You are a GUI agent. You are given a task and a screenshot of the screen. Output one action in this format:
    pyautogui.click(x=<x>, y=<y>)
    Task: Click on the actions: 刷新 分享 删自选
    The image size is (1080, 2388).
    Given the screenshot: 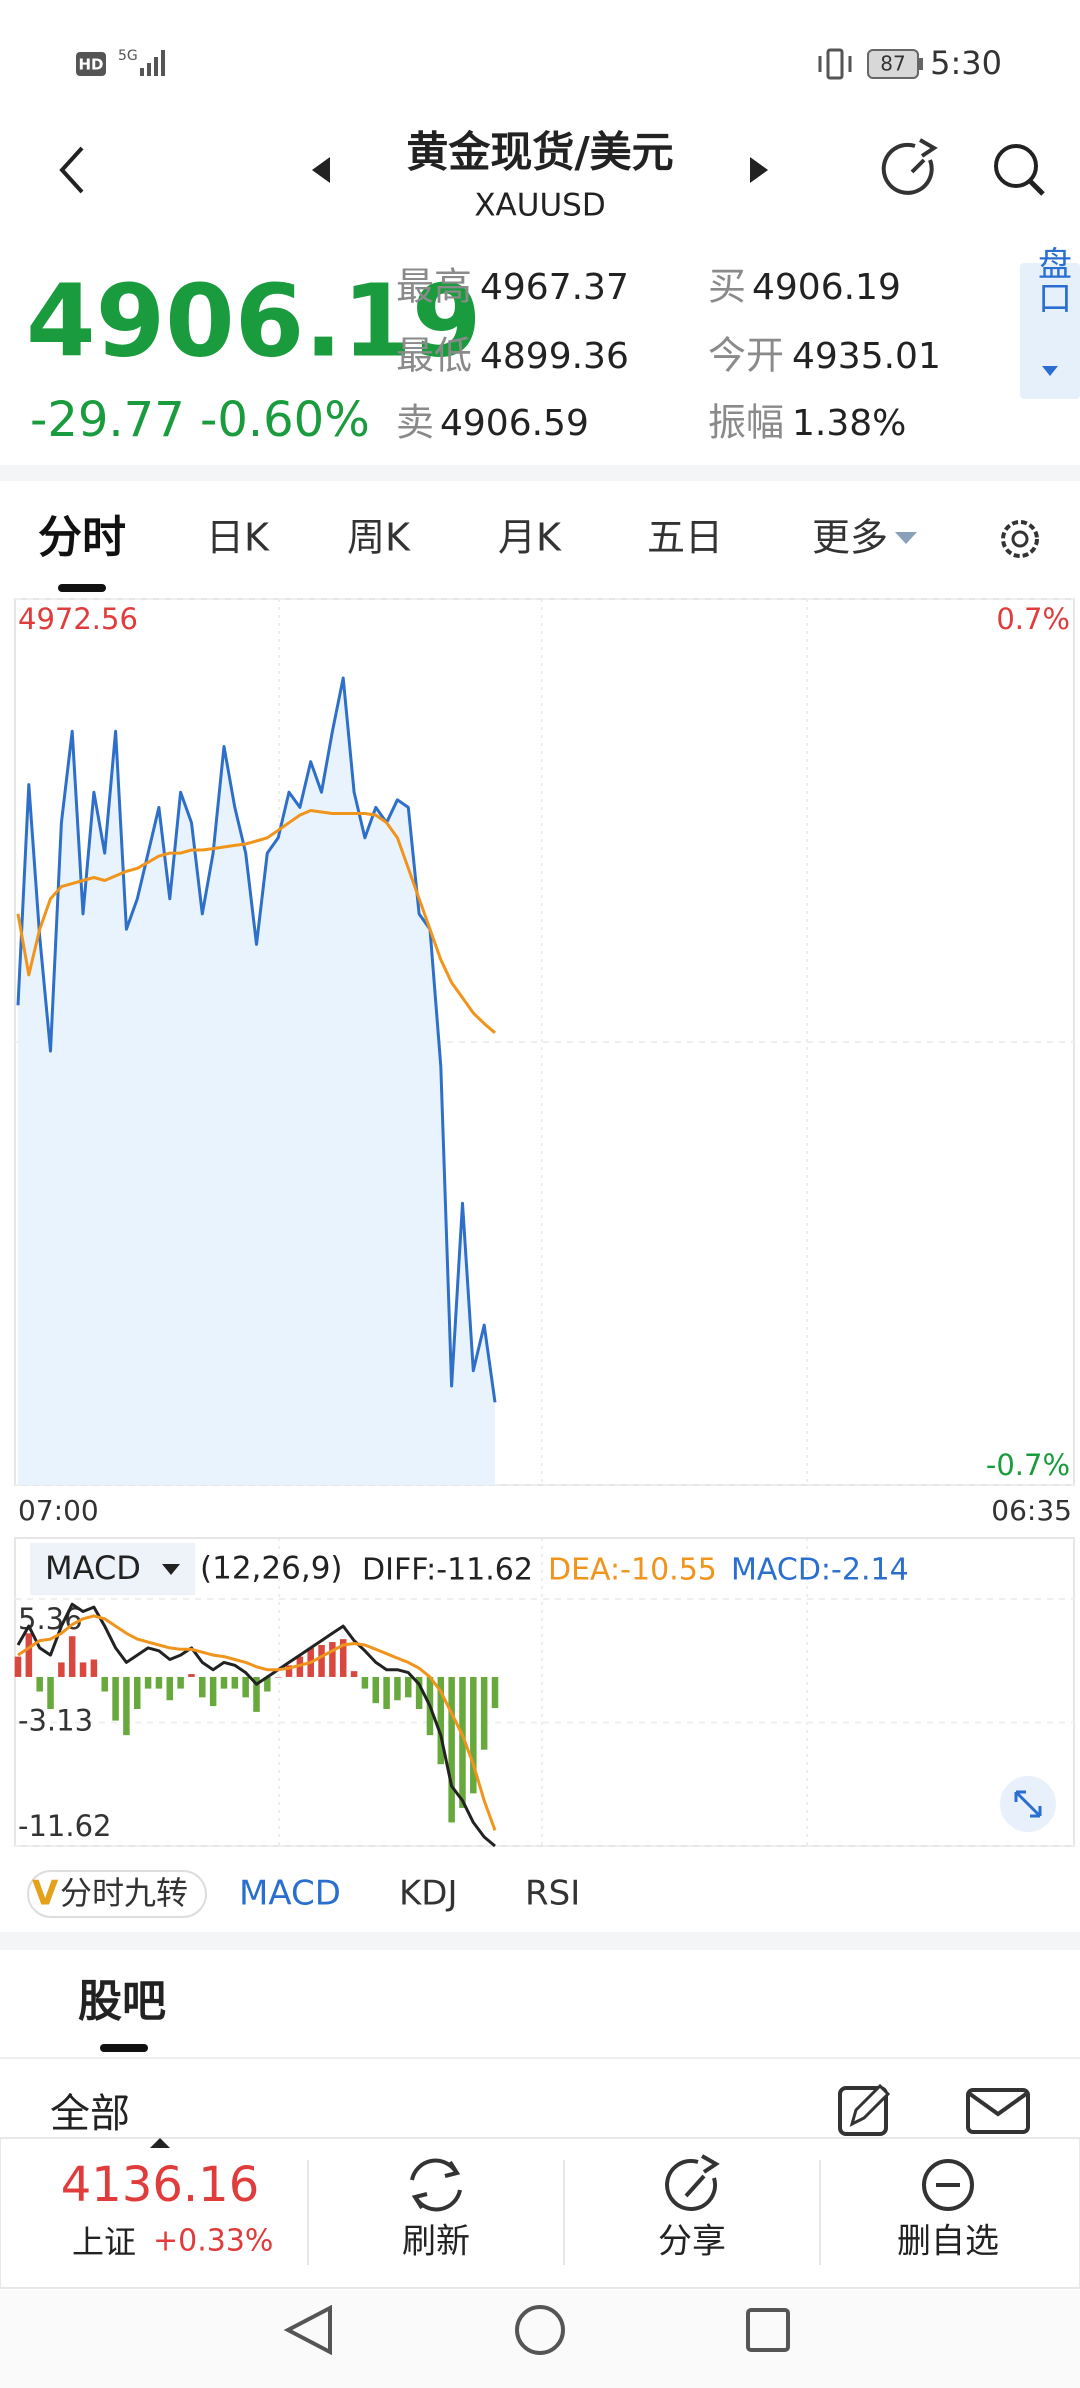 What is the action you would take?
    pyautogui.click(x=700, y=2242)
    